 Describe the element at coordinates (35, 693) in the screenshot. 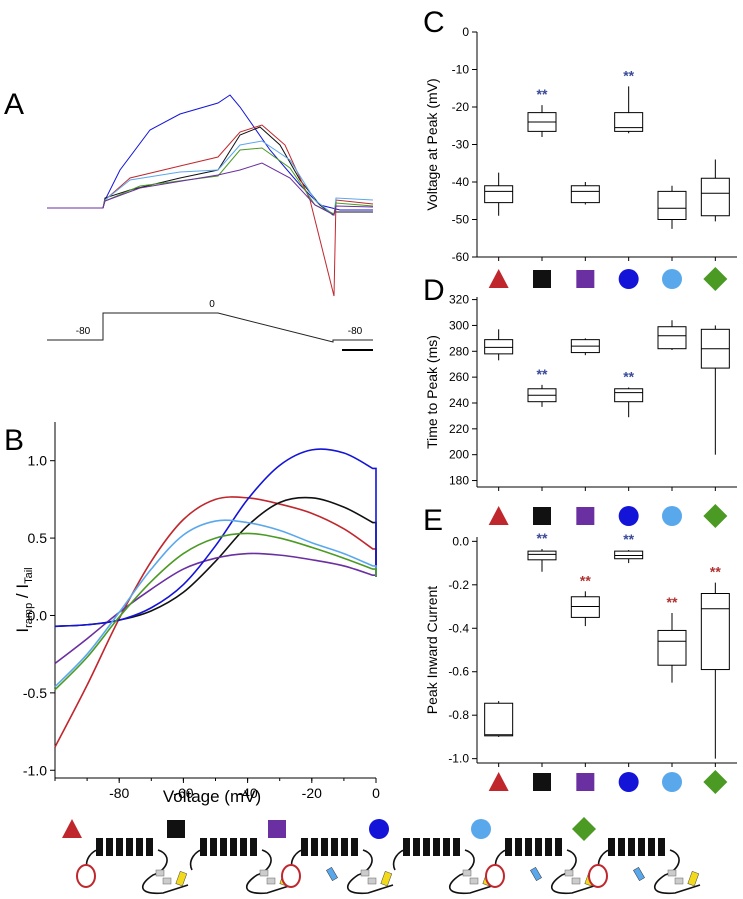

I see `b-ytick-label: -0.5` at that location.